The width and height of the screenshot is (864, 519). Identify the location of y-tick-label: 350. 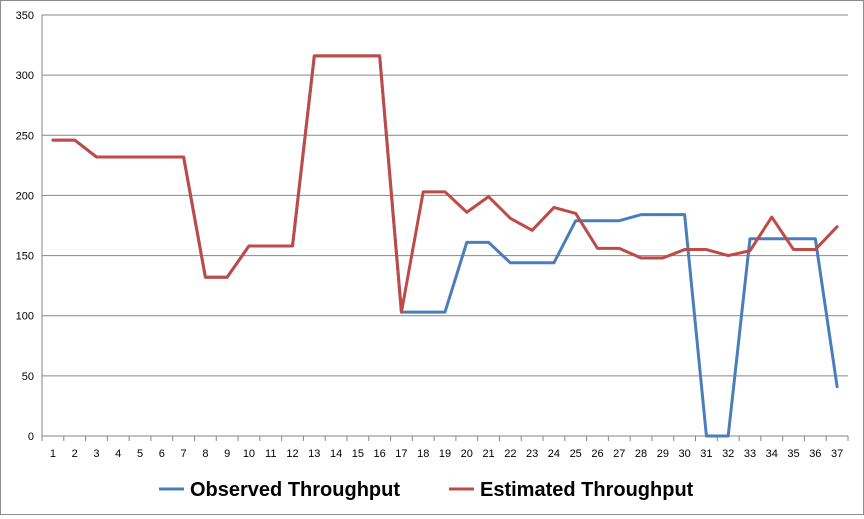
(25, 16).